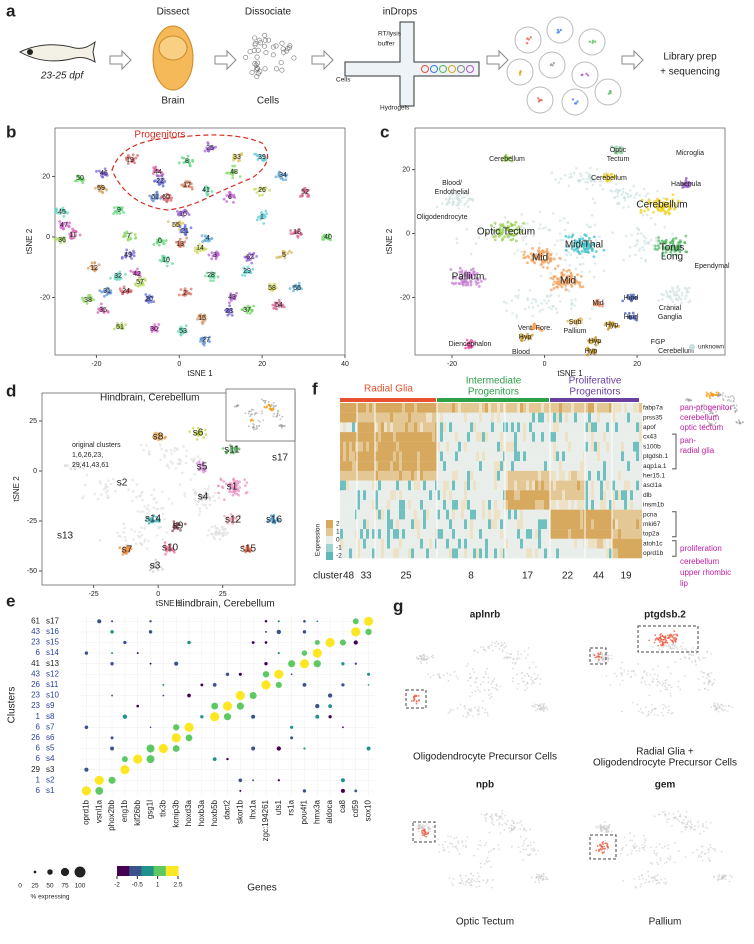 Image resolution: width=754 pixels, height=944 pixels. Describe the element at coordinates (701, 548) in the screenshot. I see `annotation: proliferation` at that location.